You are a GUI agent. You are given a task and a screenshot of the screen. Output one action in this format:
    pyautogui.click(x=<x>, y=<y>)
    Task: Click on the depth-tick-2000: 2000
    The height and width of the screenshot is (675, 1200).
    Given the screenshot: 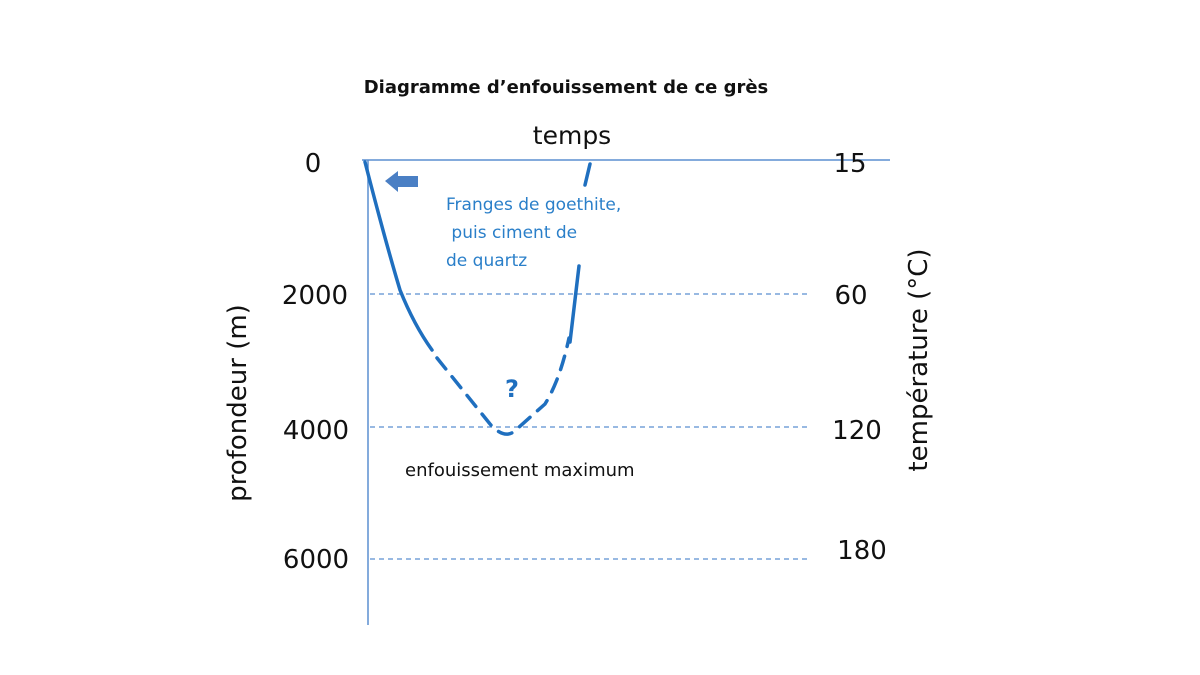 What is the action you would take?
    pyautogui.click(x=315, y=296)
    